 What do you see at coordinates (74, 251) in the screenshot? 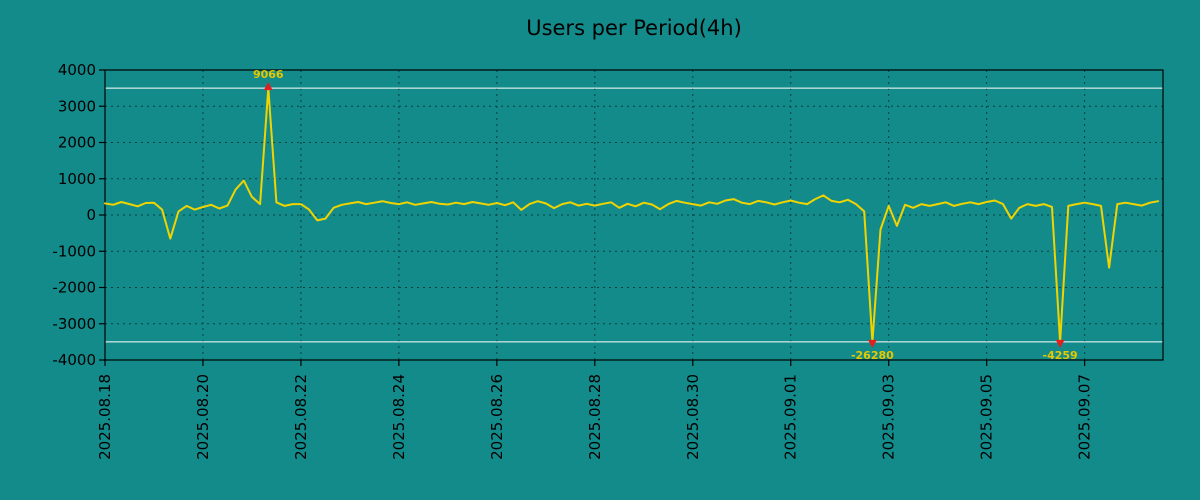
I see `y-tick-label: -1000` at bounding box center [74, 251].